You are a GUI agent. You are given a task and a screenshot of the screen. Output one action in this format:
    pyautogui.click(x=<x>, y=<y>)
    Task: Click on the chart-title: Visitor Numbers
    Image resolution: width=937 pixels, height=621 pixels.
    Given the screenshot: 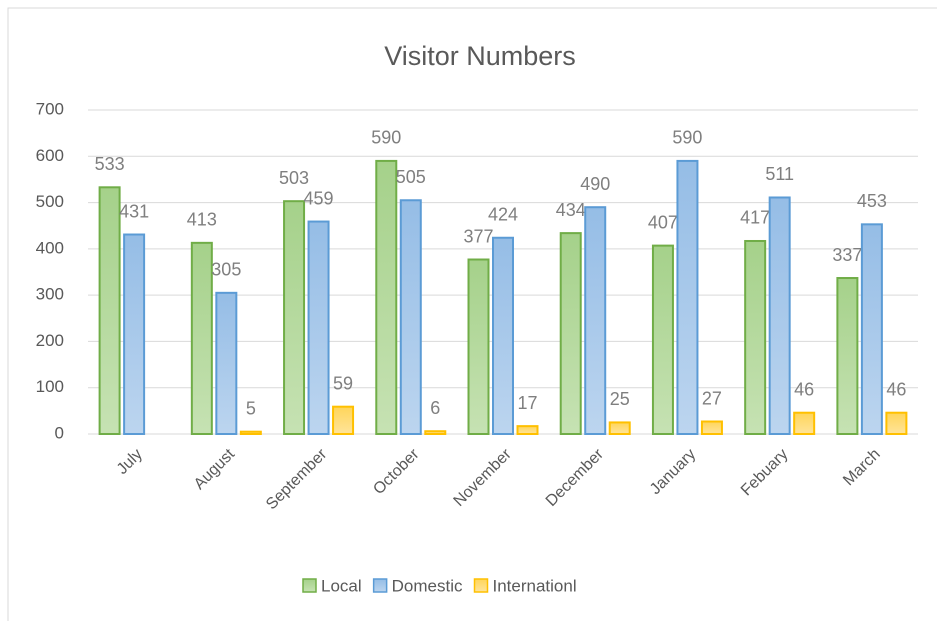 What is the action you would take?
    pyautogui.click(x=480, y=56)
    